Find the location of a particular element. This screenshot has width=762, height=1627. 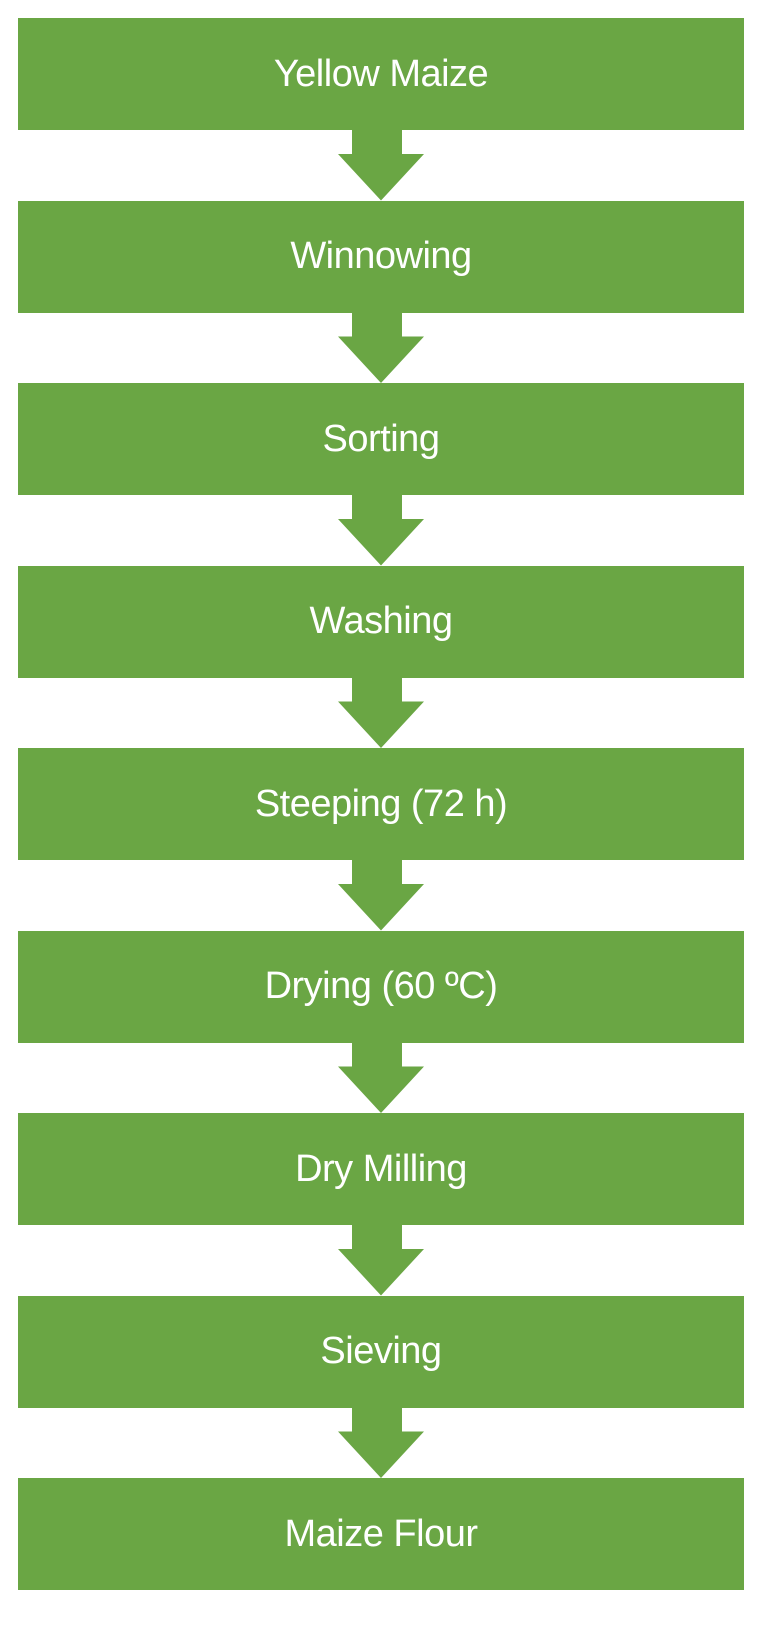

process-step-box: Yellow Maize is located at coordinates (381, 74).